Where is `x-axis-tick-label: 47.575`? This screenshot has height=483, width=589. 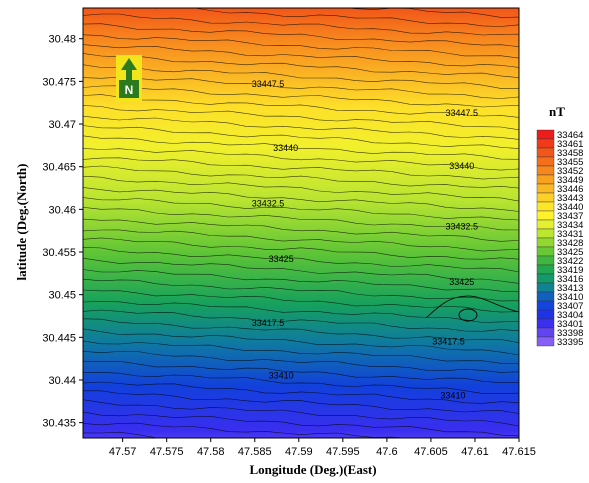
x-axis-tick-label: 47.575 is located at coordinates (167, 452).